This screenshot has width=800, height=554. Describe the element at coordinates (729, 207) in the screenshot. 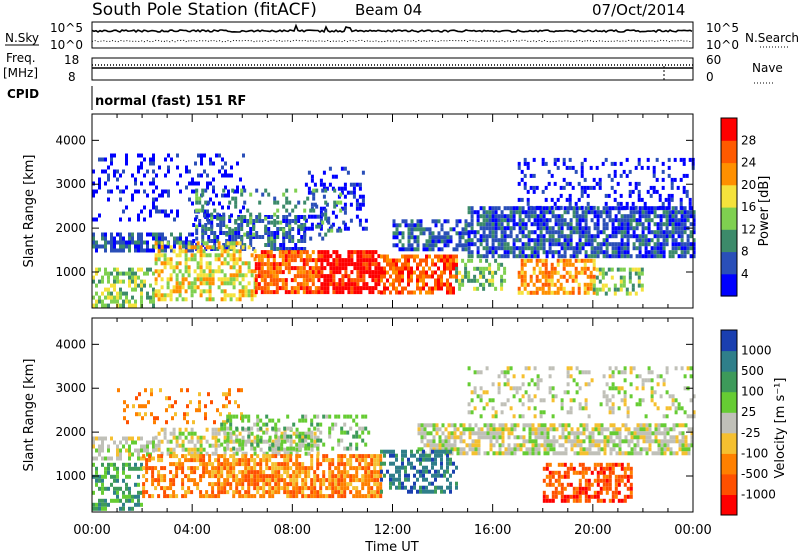

I see `colorbar-frame` at that location.